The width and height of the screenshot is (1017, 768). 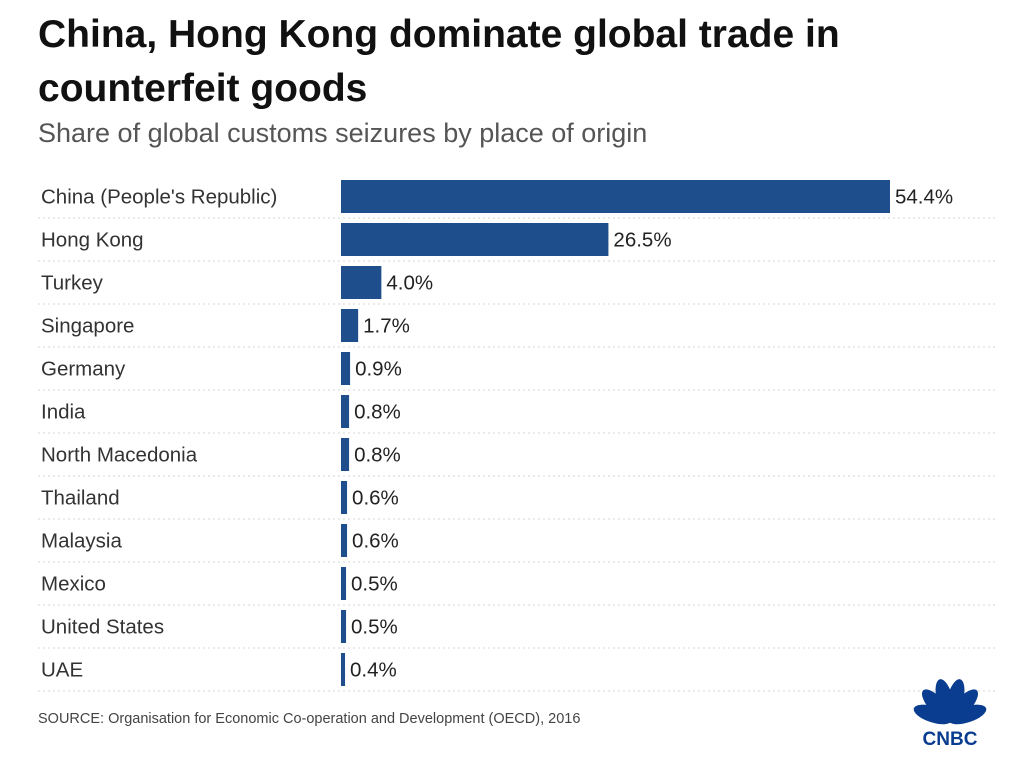 What do you see at coordinates (378, 369) in the screenshot?
I see `value-label: 0.9%` at bounding box center [378, 369].